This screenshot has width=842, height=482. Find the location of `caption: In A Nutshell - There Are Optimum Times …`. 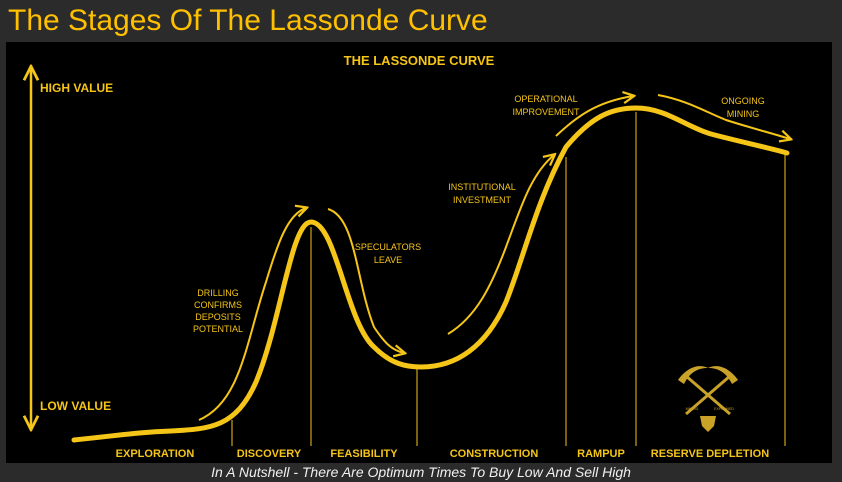

caption: In A Nutshell - There Are Optimum Times … is located at coordinates (421, 472).